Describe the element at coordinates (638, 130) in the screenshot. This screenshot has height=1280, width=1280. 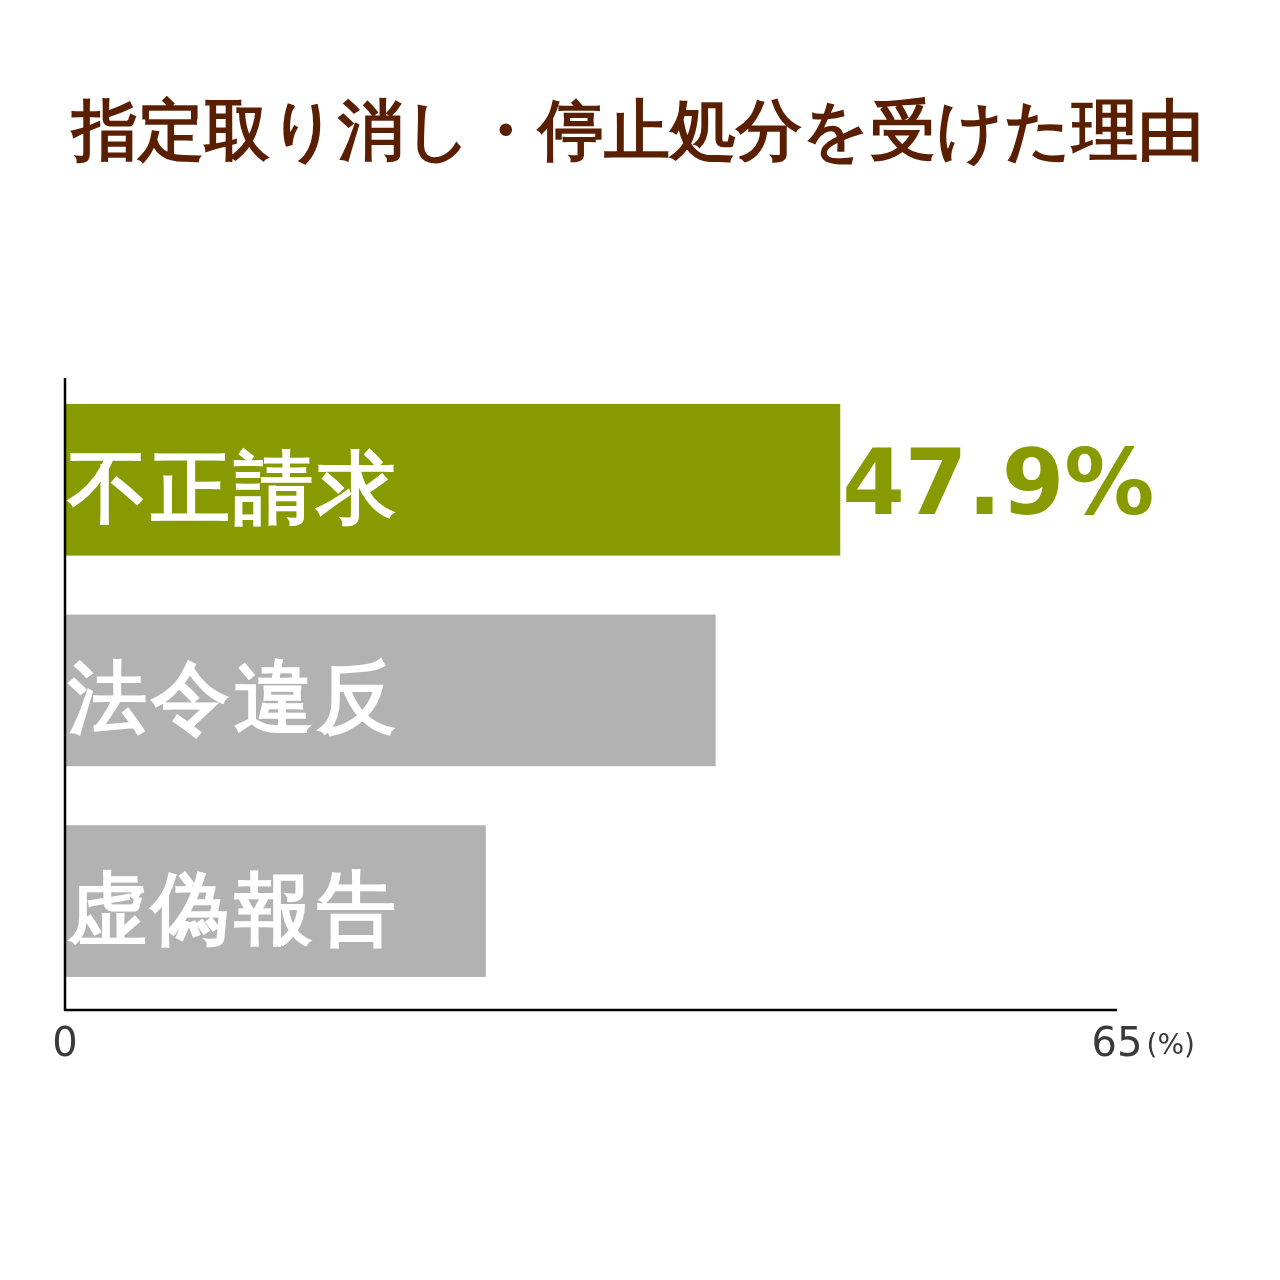
I see `title: 指定取り消し・停止処分を受けた理由` at that location.